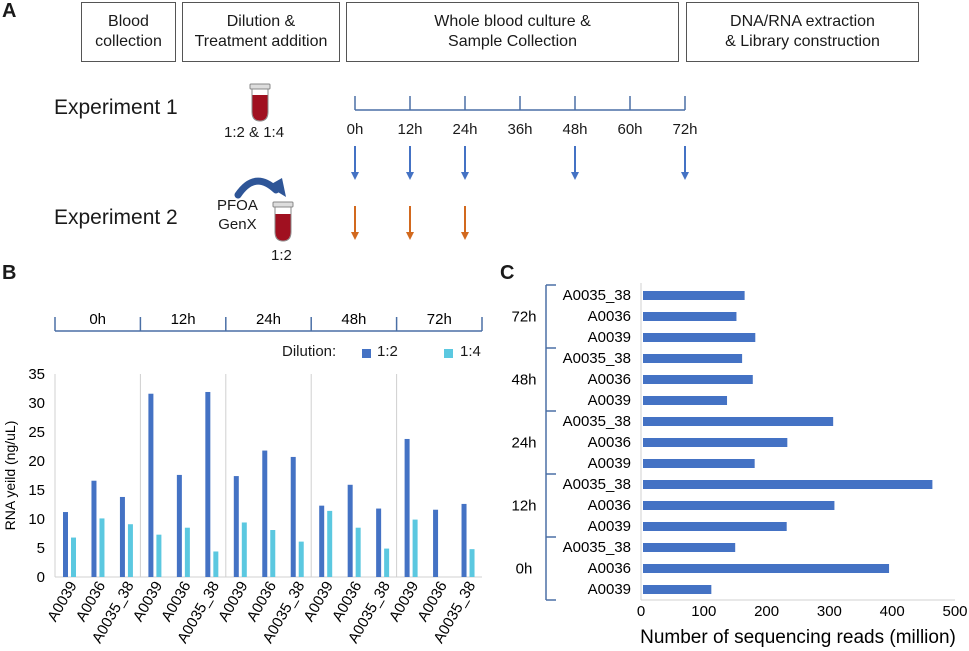  Describe the element at coordinates (470, 351) in the screenshot. I see `legend-label-1-4: 1:4` at that location.